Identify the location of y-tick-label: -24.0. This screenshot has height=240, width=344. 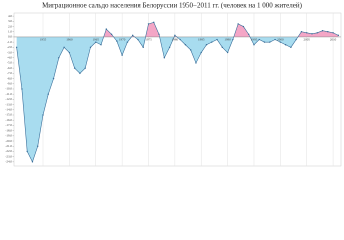
(8, 162).